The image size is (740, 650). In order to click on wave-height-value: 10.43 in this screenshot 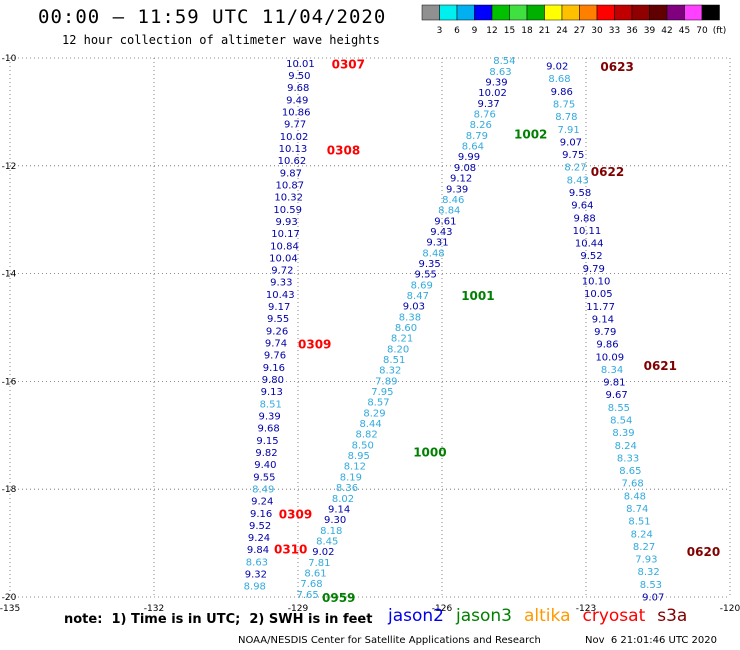, I will do `click(280, 295)`.